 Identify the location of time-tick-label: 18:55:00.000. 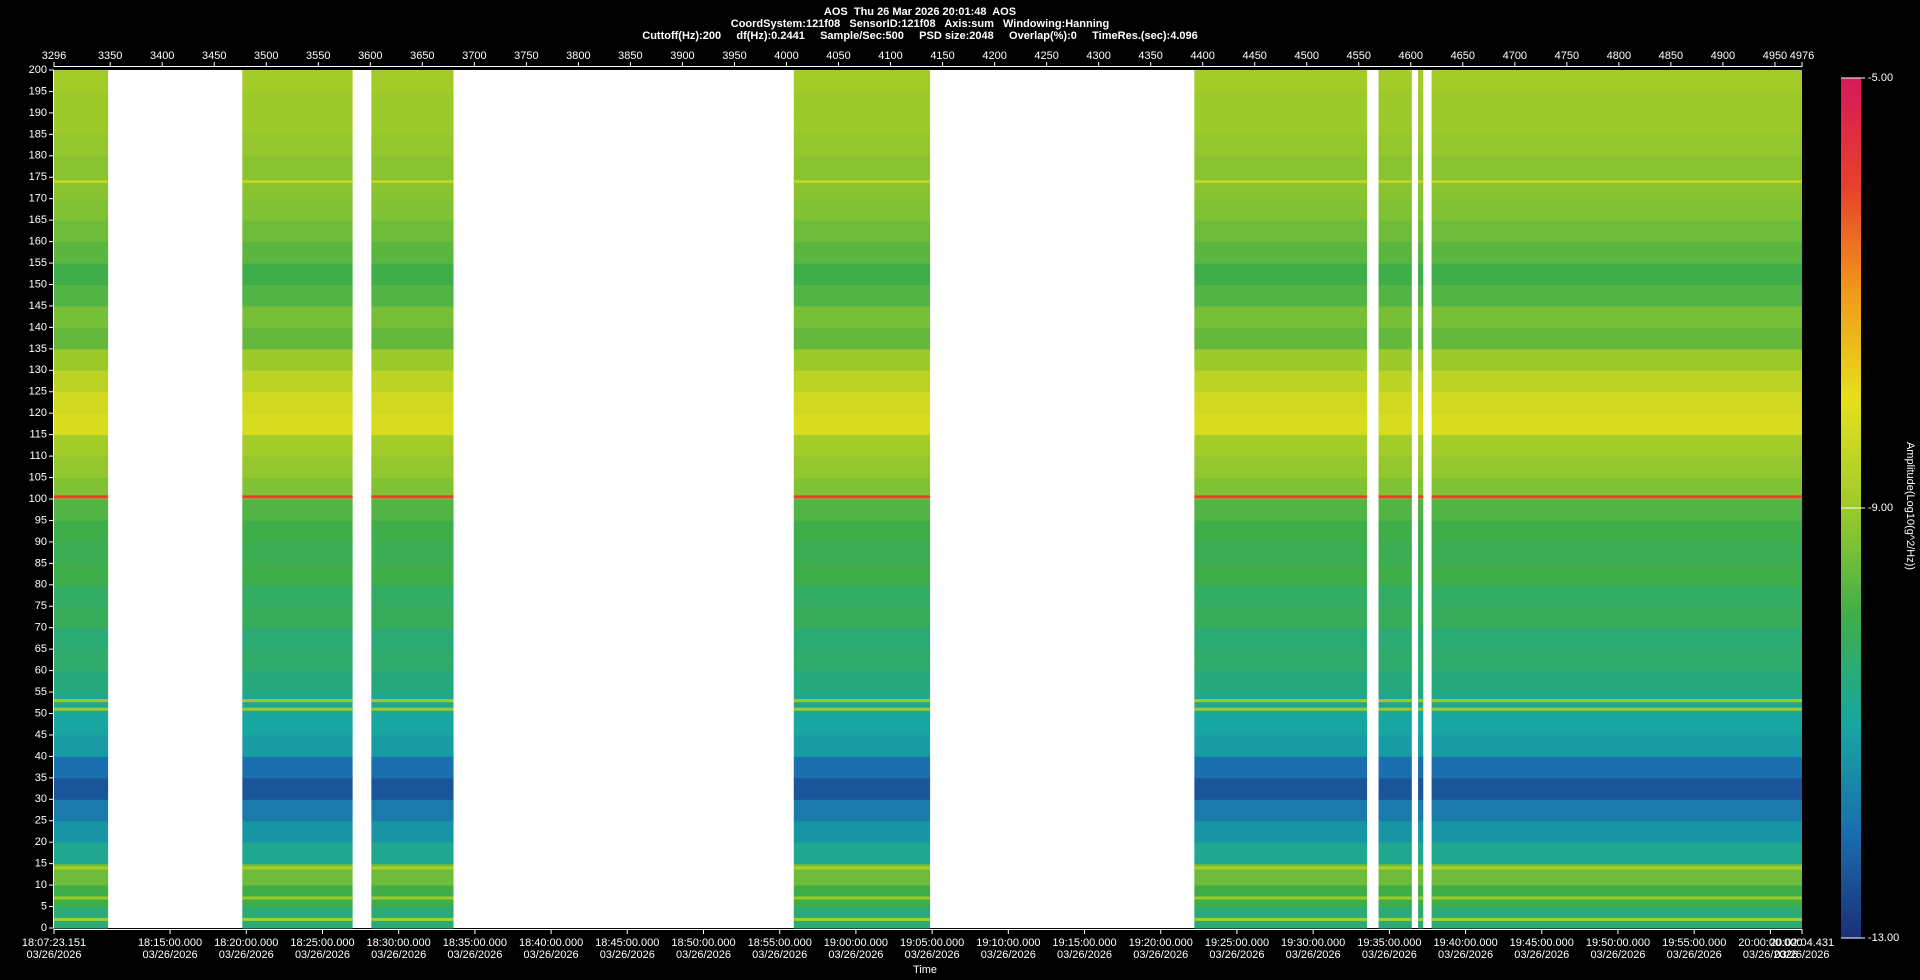
(780, 943).